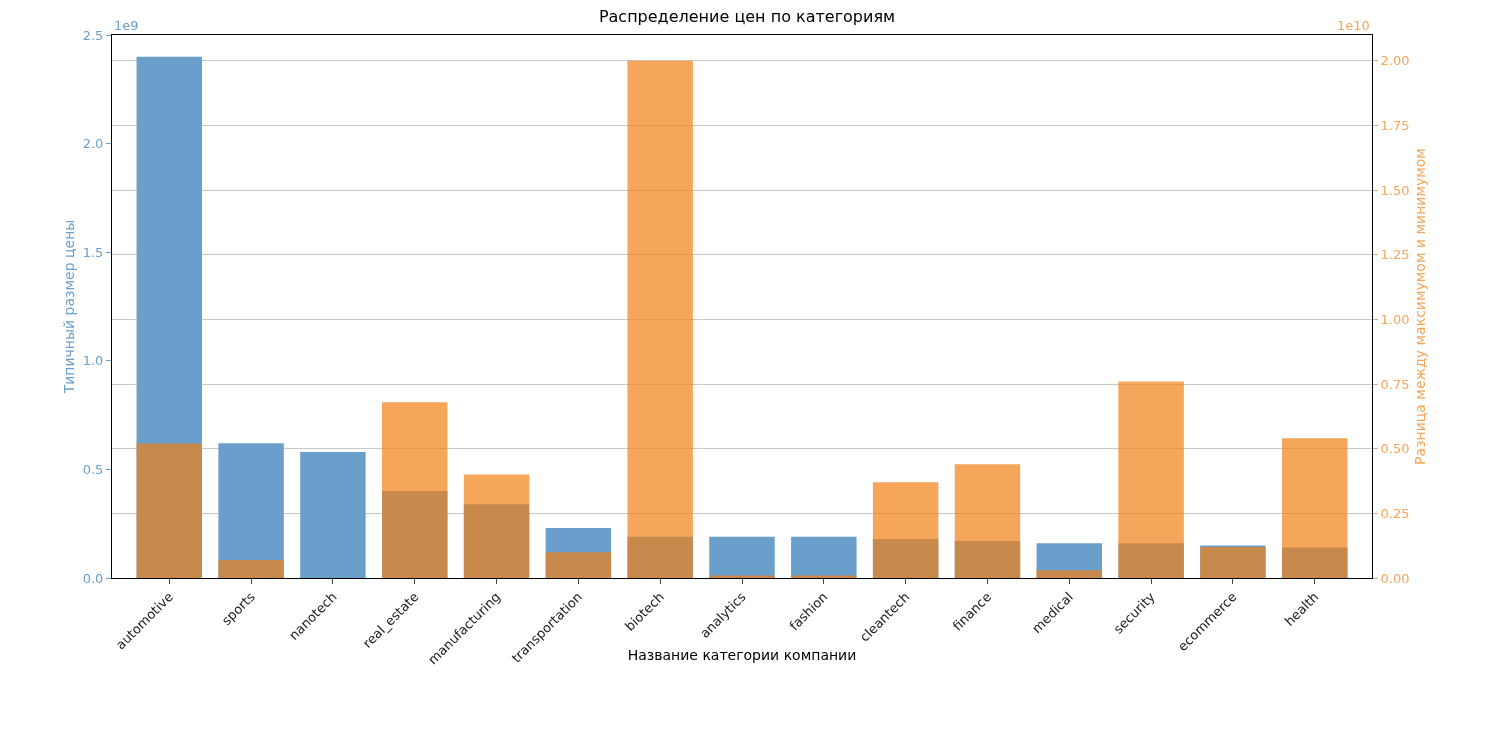 This screenshot has width=1494, height=730. What do you see at coordinates (93, 144) in the screenshot?
I see `y-tick-label: 2.0` at bounding box center [93, 144].